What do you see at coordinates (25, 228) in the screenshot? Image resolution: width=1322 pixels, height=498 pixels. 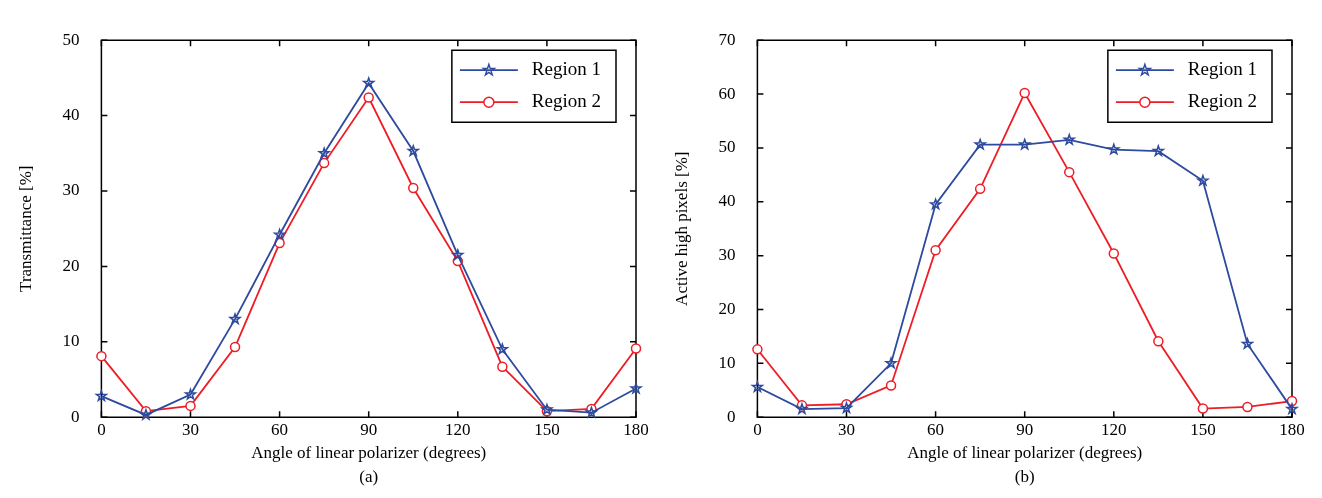 I see `y-axis-title: Transmittance [%]` at bounding box center [25, 228].